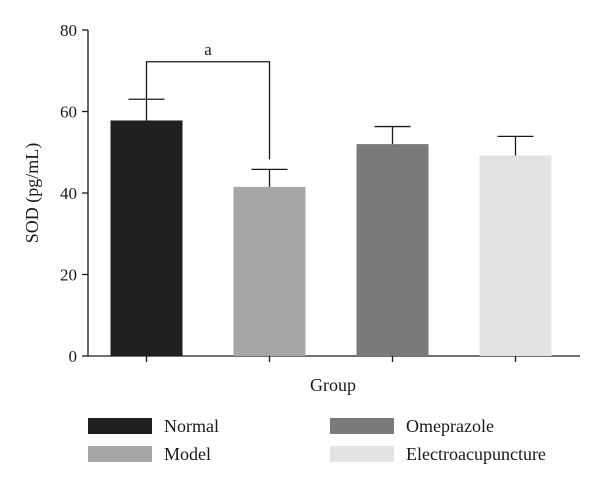 This screenshot has height=486, width=600. I want to click on y-axis-title: SOD (pg/mL), so click(32, 193).